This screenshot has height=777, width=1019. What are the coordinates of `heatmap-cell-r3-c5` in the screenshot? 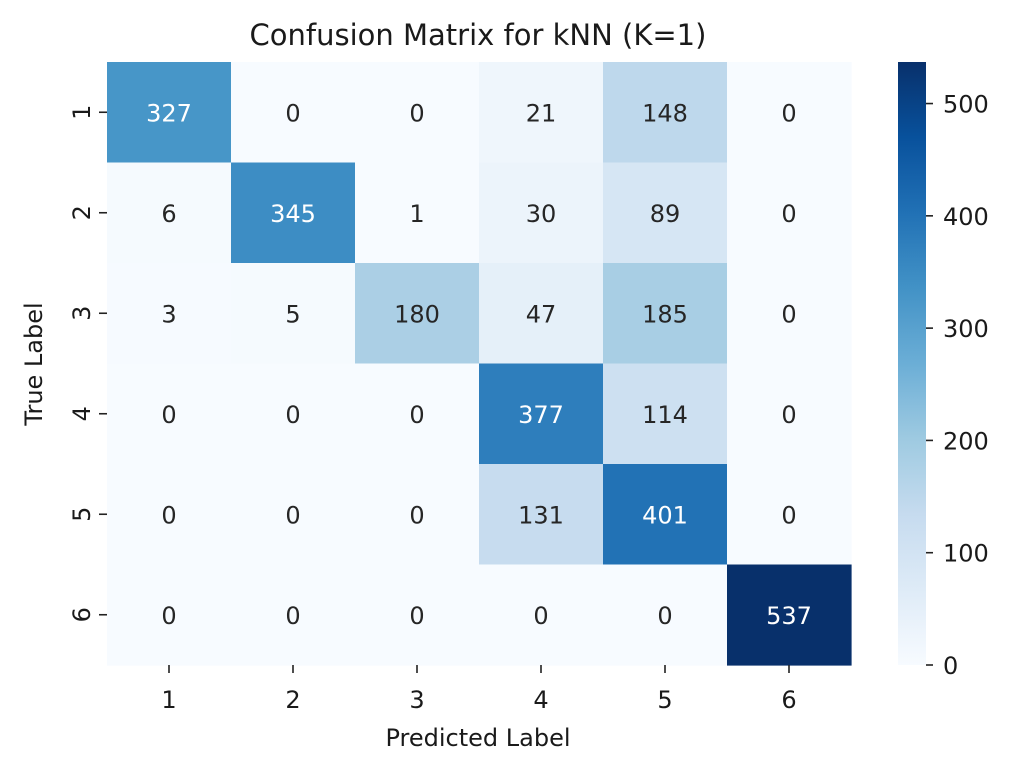 It's located at (665, 314).